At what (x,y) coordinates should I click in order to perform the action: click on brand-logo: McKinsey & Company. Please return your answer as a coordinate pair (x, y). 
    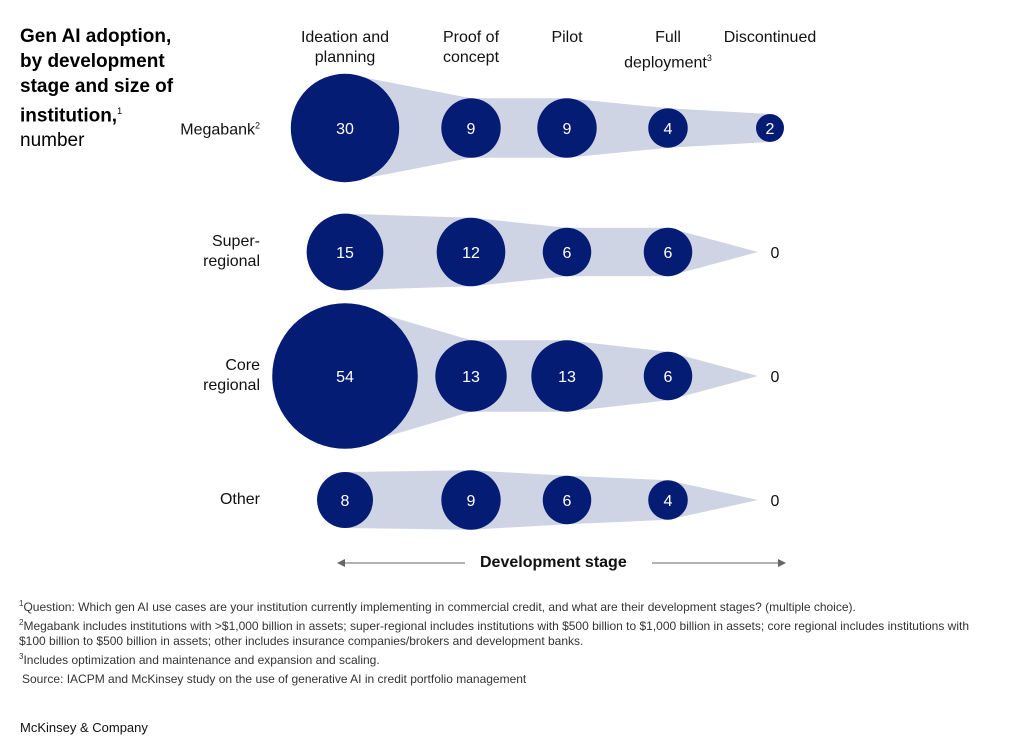
    Looking at the image, I should click on (84, 727).